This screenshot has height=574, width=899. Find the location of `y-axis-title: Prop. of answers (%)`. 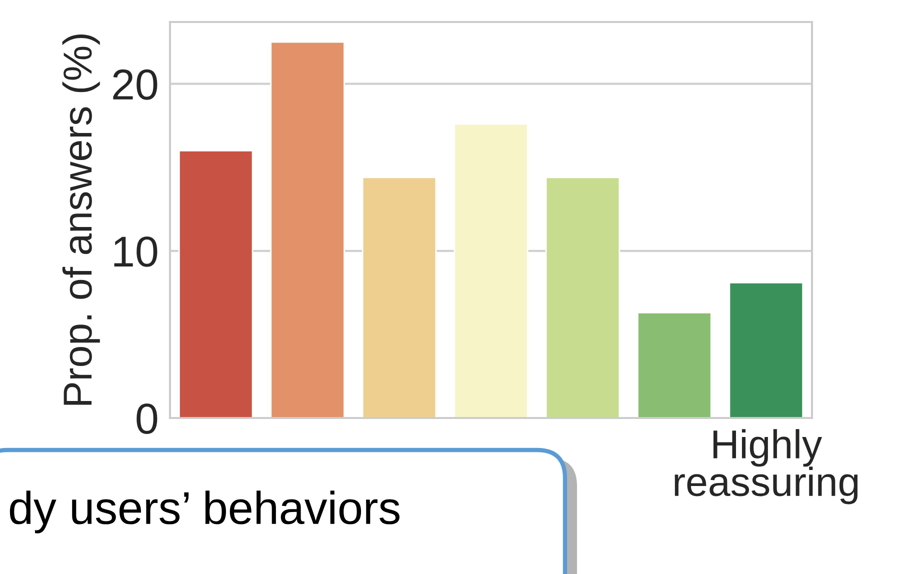

y-axis-title: Prop. of answers (%) is located at coordinates (81, 219).